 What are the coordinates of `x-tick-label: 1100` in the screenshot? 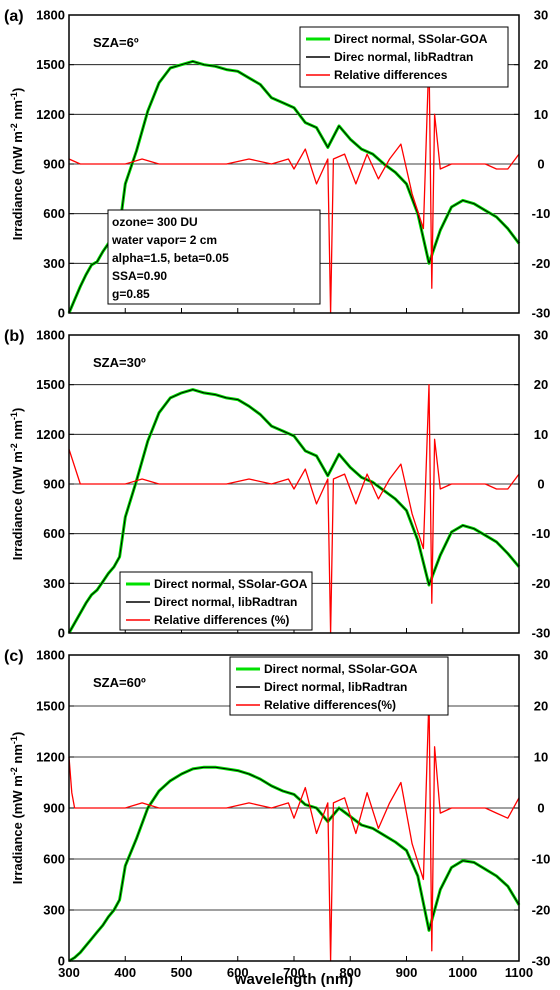 It's located at (519, 972).